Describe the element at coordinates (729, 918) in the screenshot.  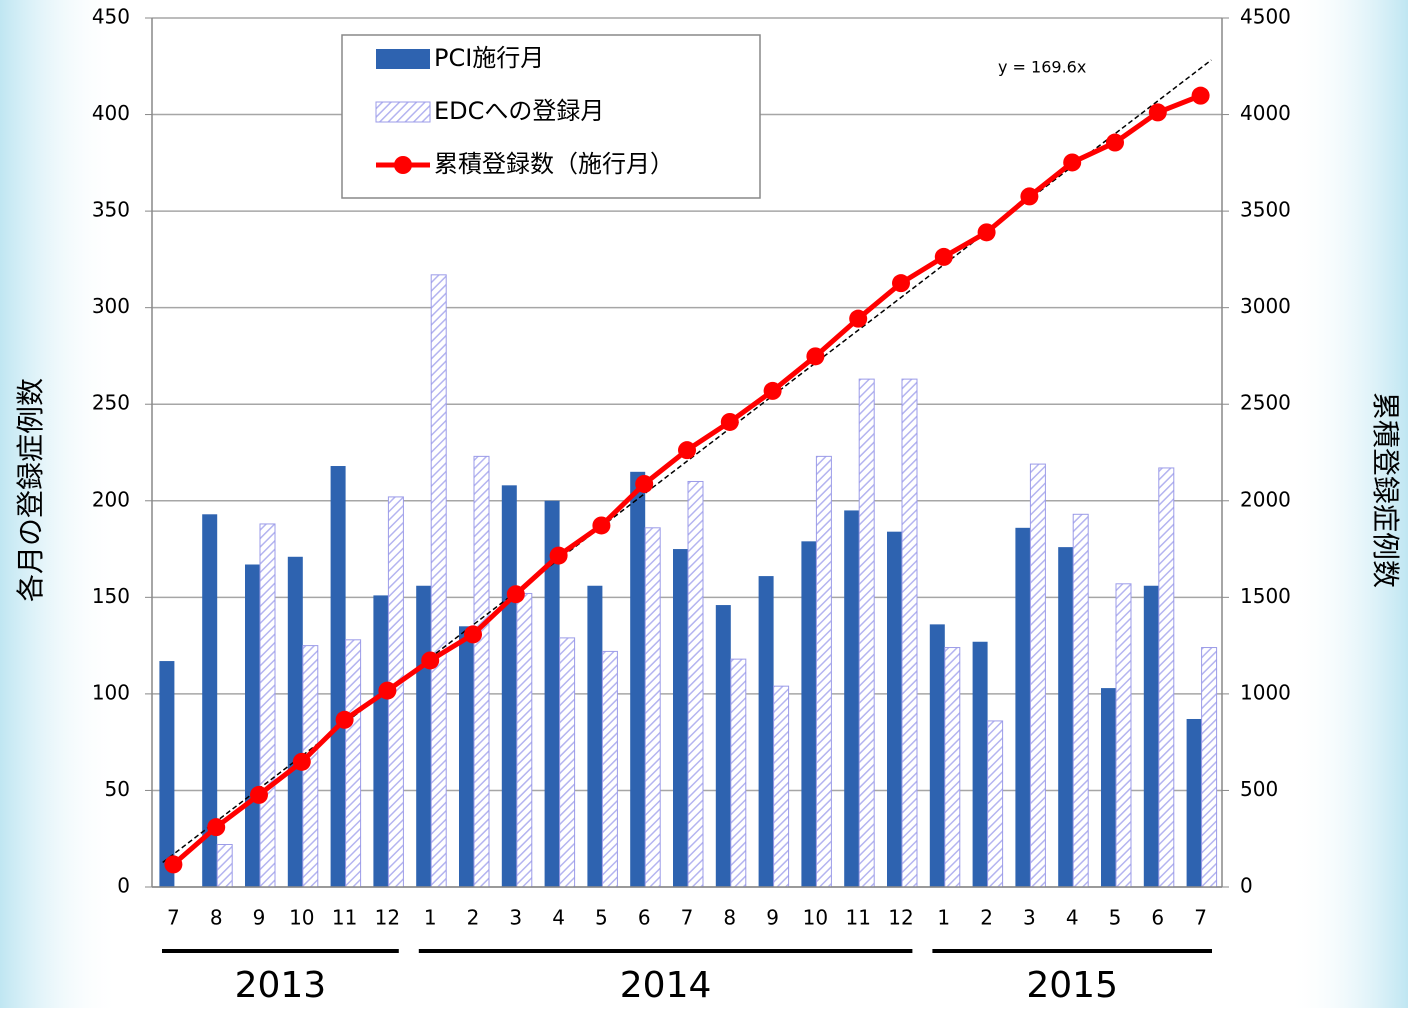
I see `x-tick-label: 8` at that location.